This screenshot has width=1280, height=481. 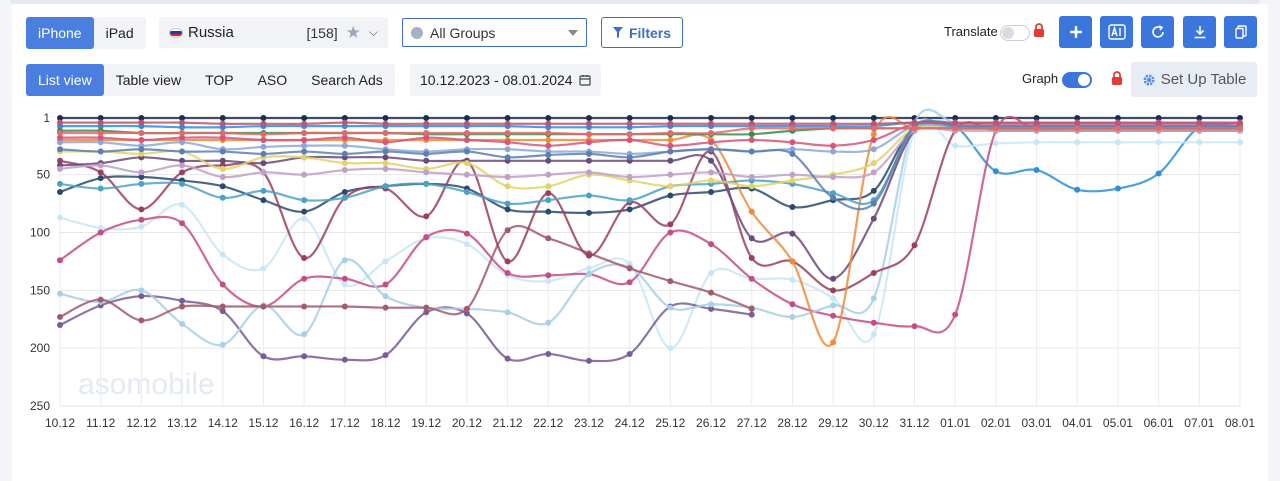 What do you see at coordinates (60, 33) in the screenshot?
I see `tab-iphone: iPhone` at bounding box center [60, 33].